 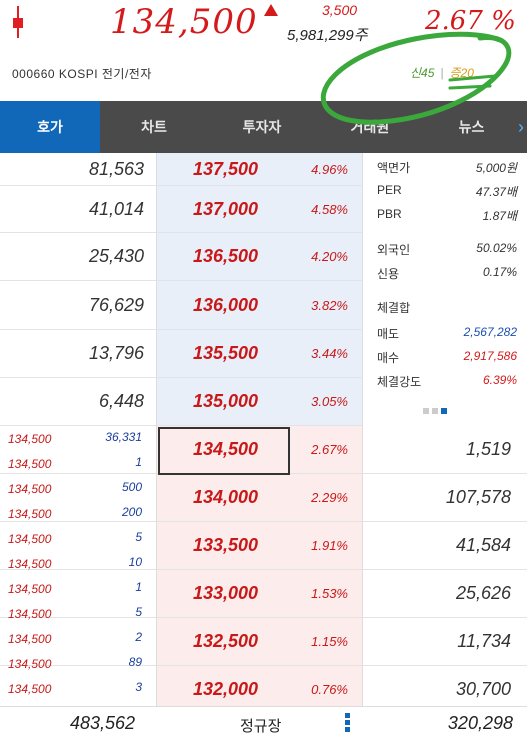 I want to click on bid-price-cell: 134,000 2.29%, so click(x=259, y=497).